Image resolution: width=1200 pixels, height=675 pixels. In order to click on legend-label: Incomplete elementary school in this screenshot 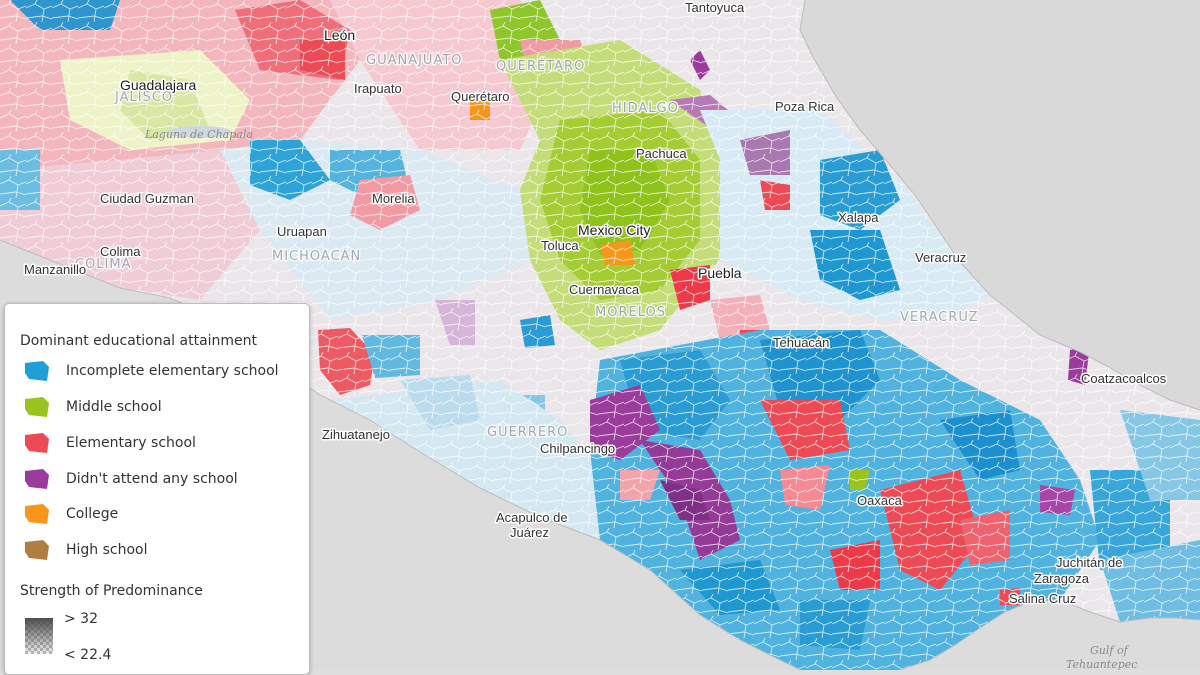, I will do `click(172, 371)`.